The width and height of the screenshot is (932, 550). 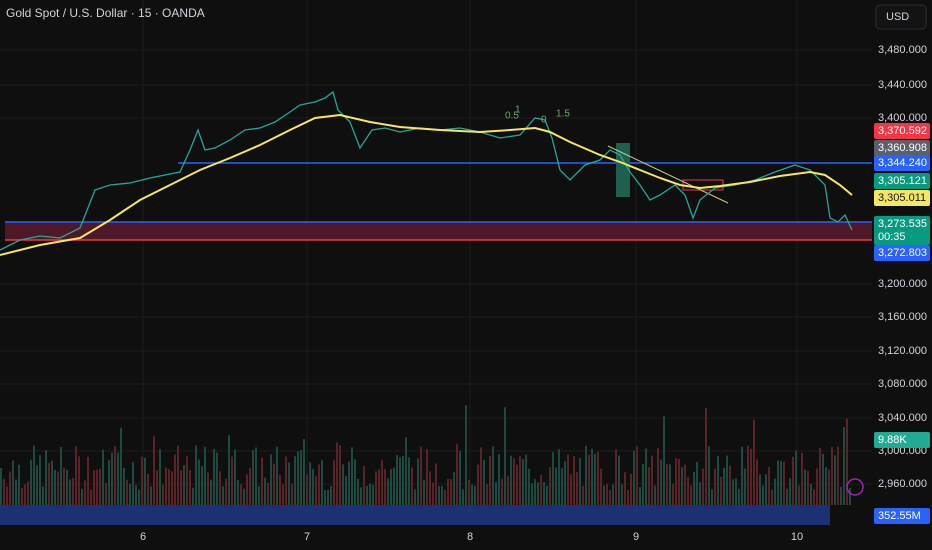 What do you see at coordinates (902, 351) in the screenshot?
I see `price-label: 3,120.000` at bounding box center [902, 351].